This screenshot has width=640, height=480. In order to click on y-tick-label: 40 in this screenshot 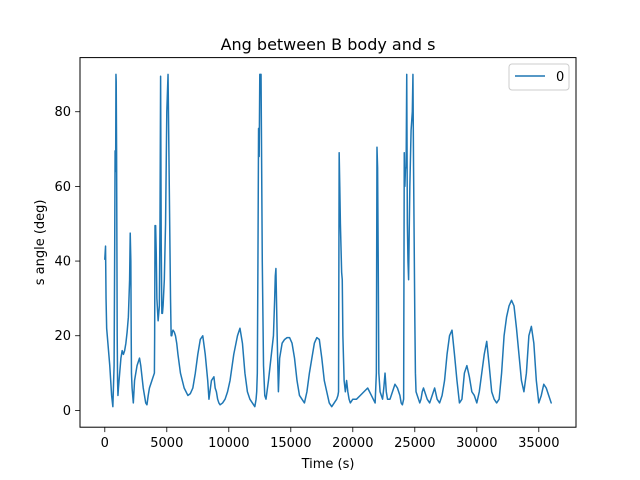, I will do `click(62, 262)`.